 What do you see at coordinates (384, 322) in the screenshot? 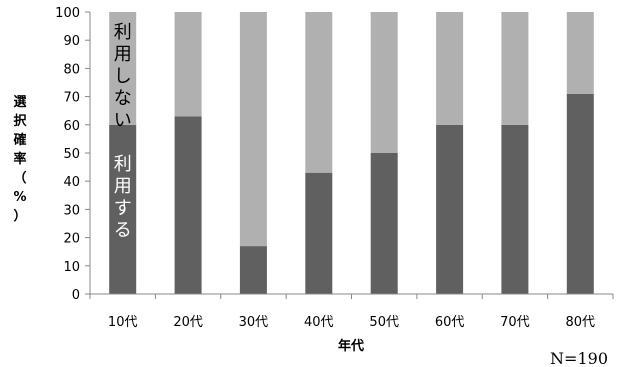
I see `x-tick-label: 50代` at bounding box center [384, 322].